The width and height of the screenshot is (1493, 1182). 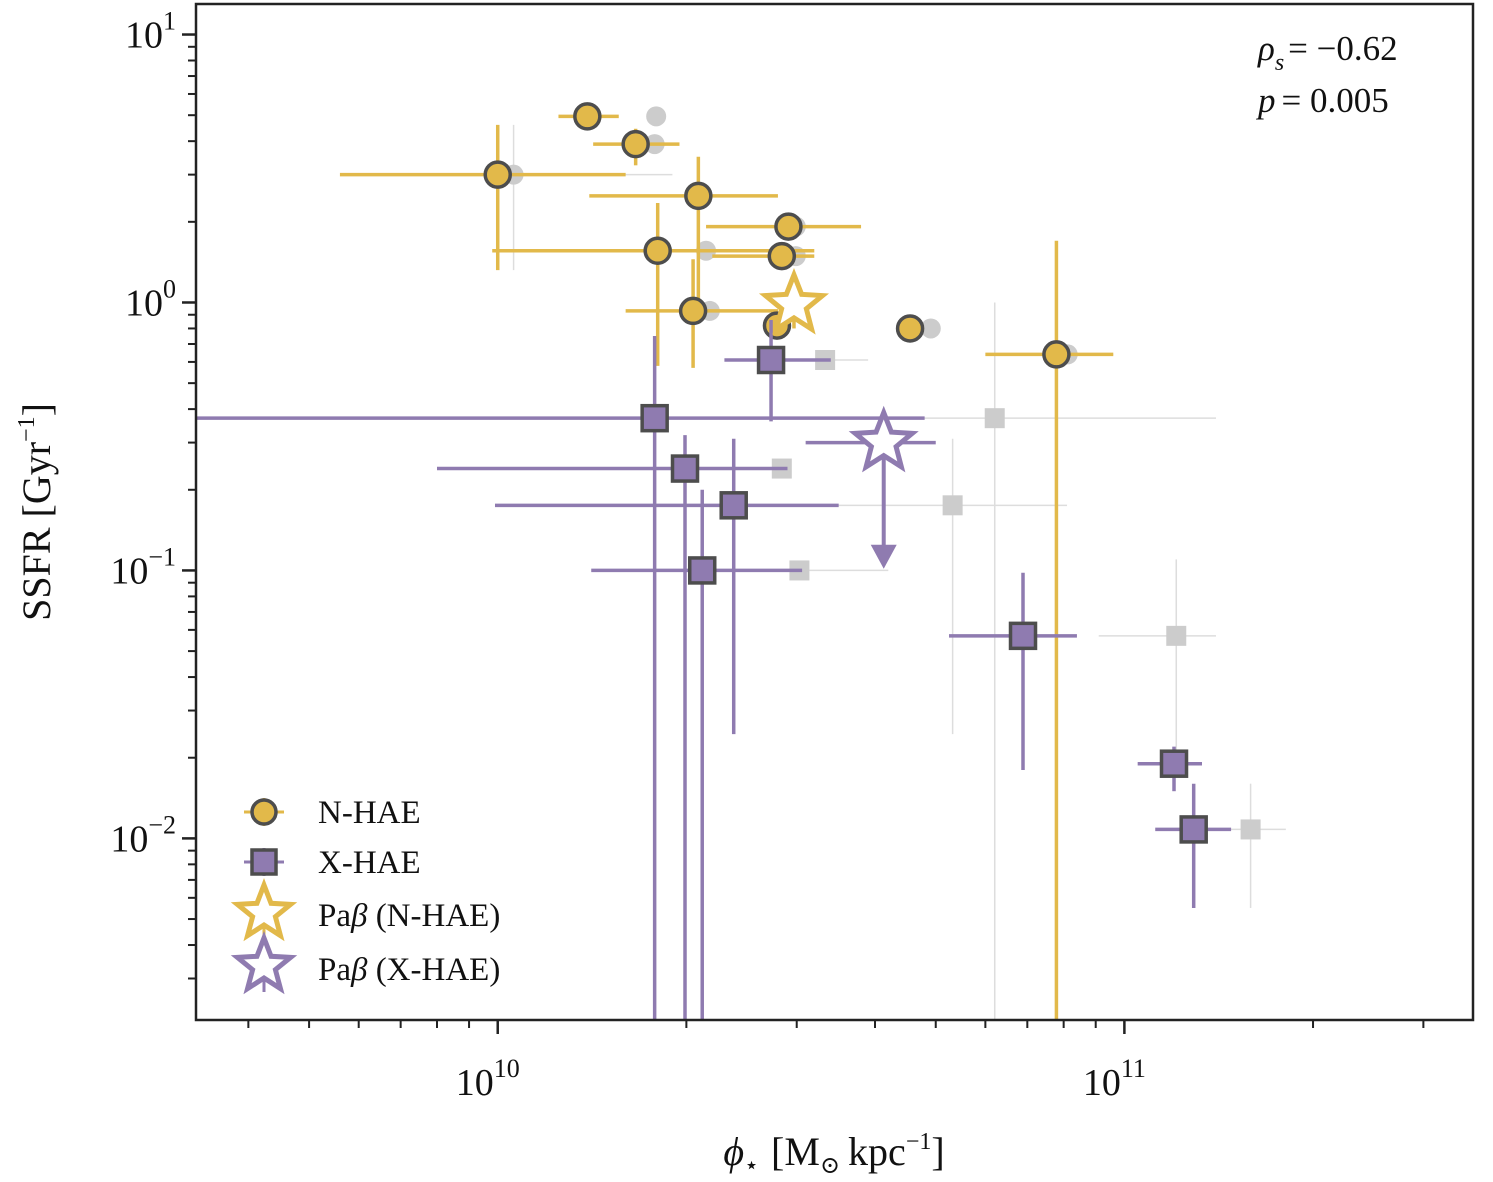 I want to click on upper-limit-arrow, so click(x=883, y=556).